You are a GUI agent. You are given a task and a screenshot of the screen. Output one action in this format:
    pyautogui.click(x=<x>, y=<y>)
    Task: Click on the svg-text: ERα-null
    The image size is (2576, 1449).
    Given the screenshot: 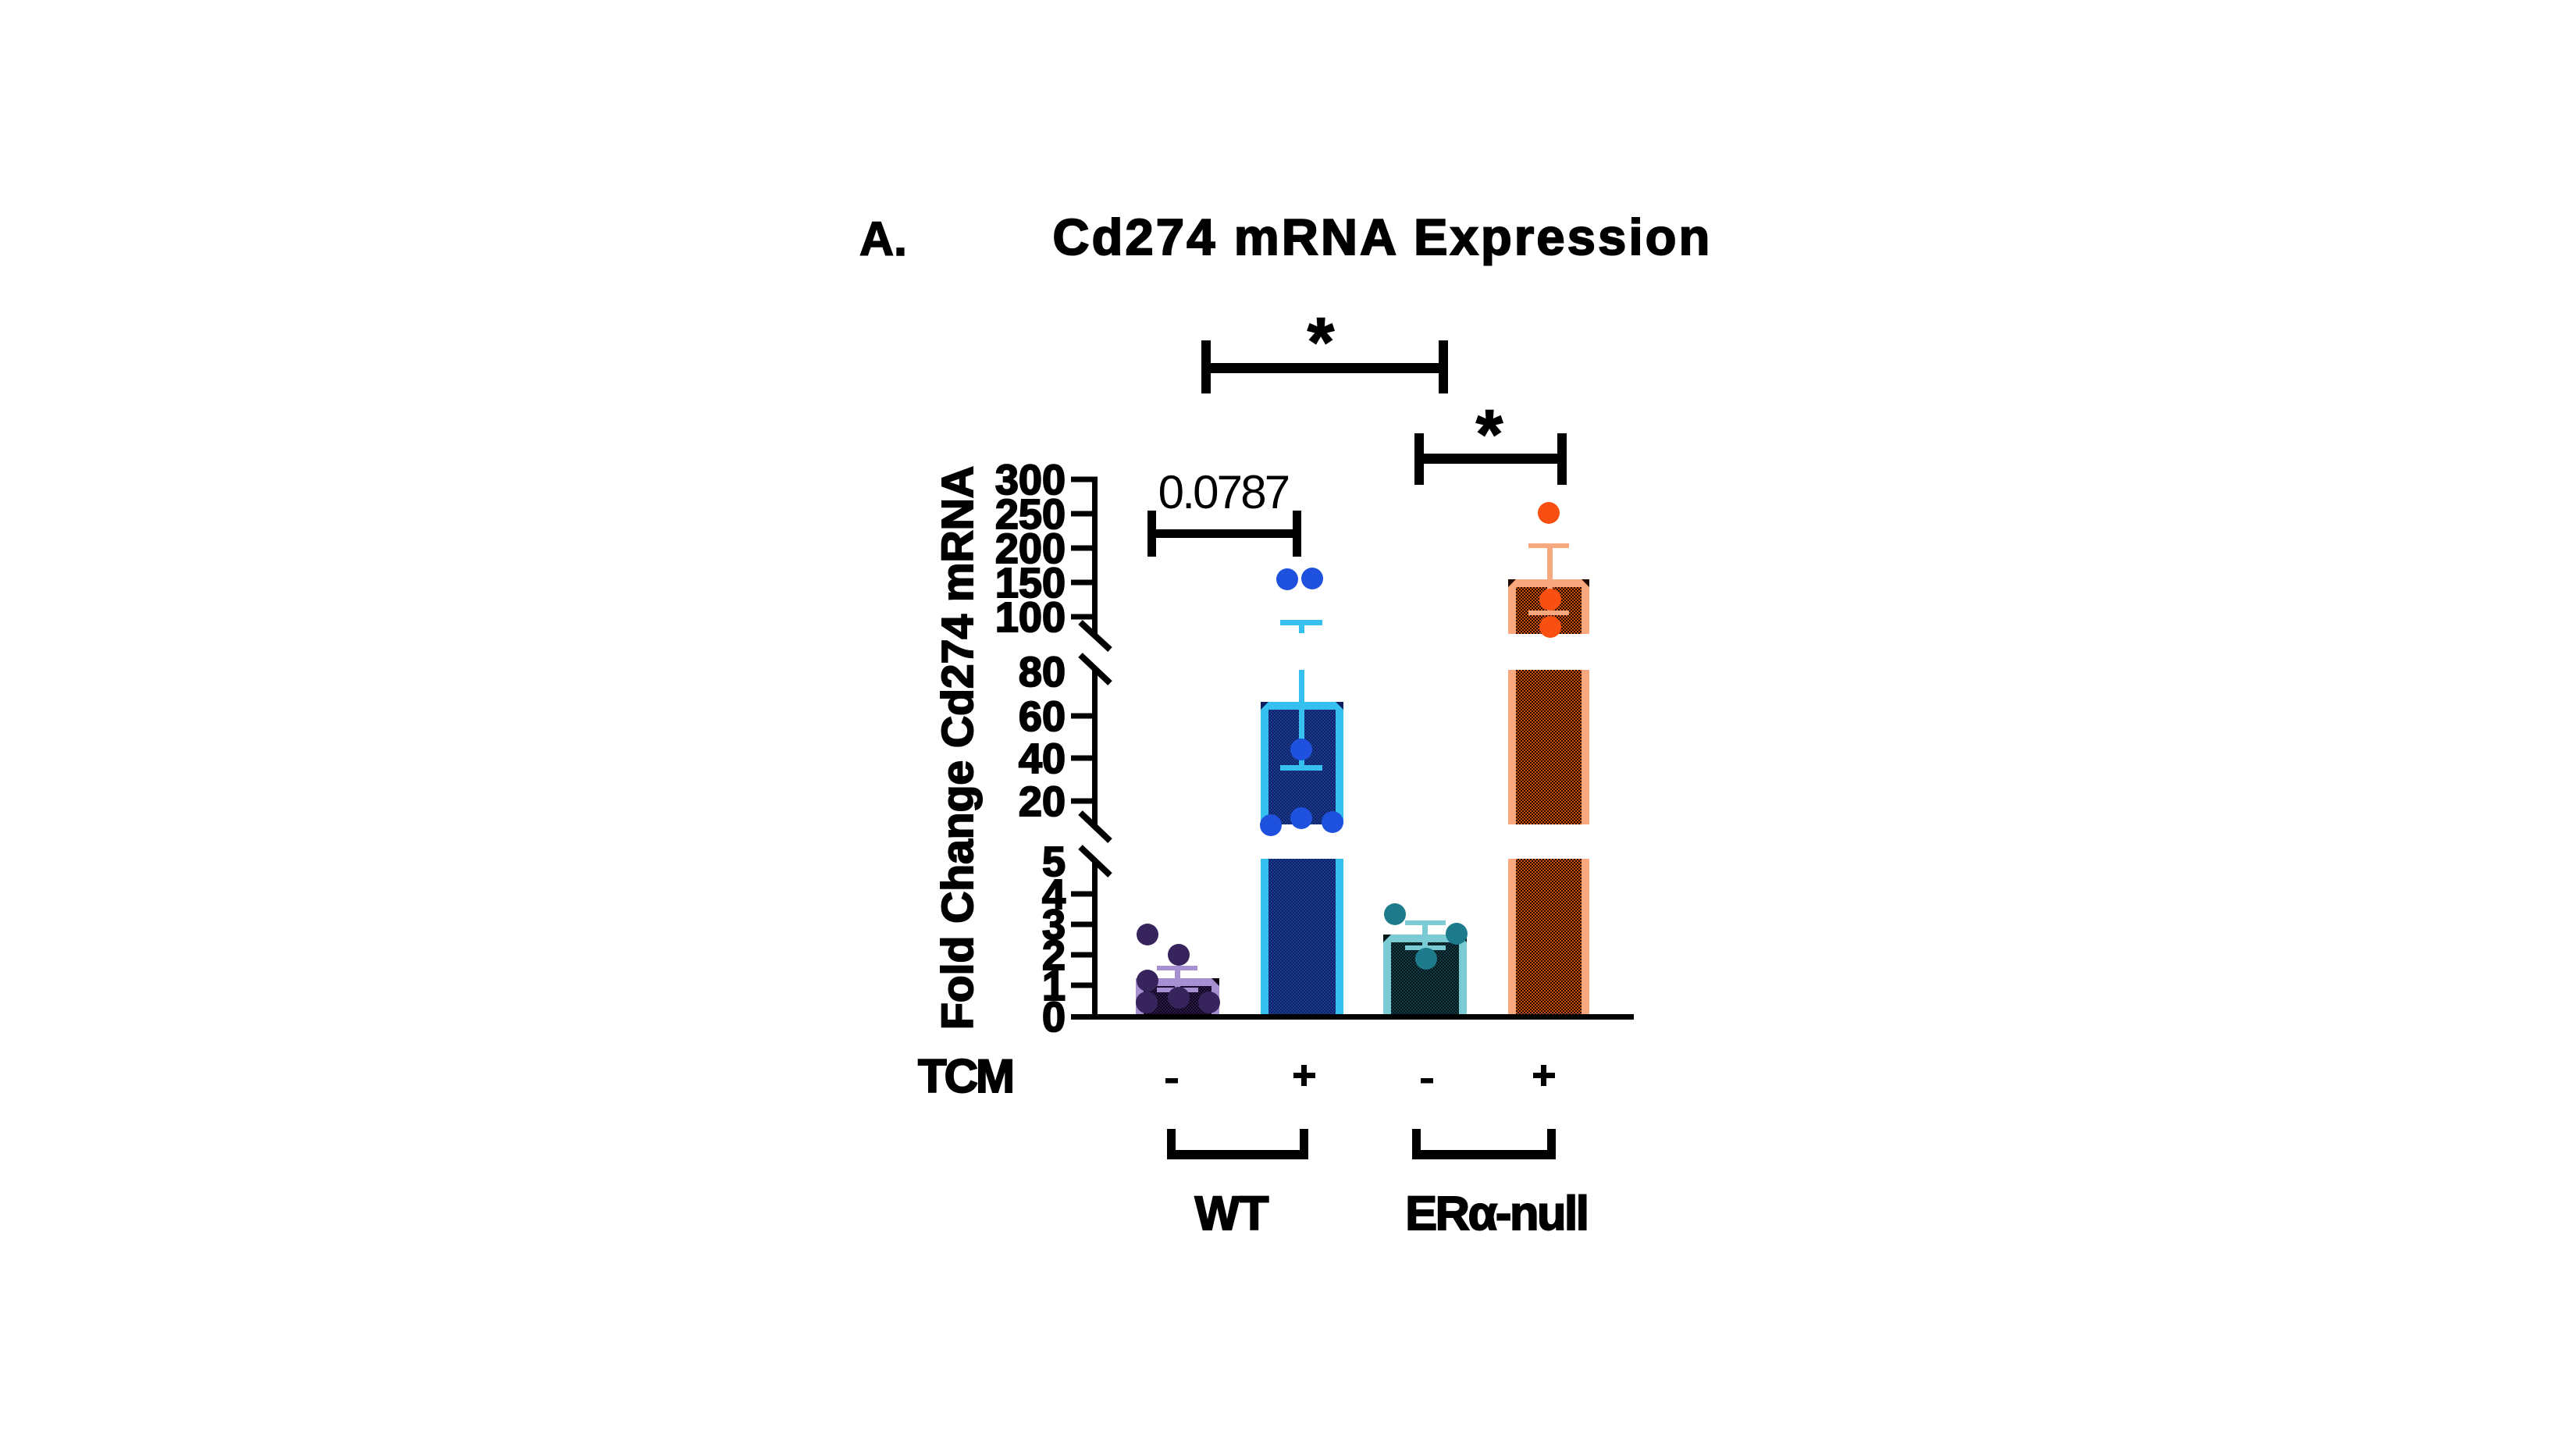 What is the action you would take?
    pyautogui.click(x=1496, y=1213)
    